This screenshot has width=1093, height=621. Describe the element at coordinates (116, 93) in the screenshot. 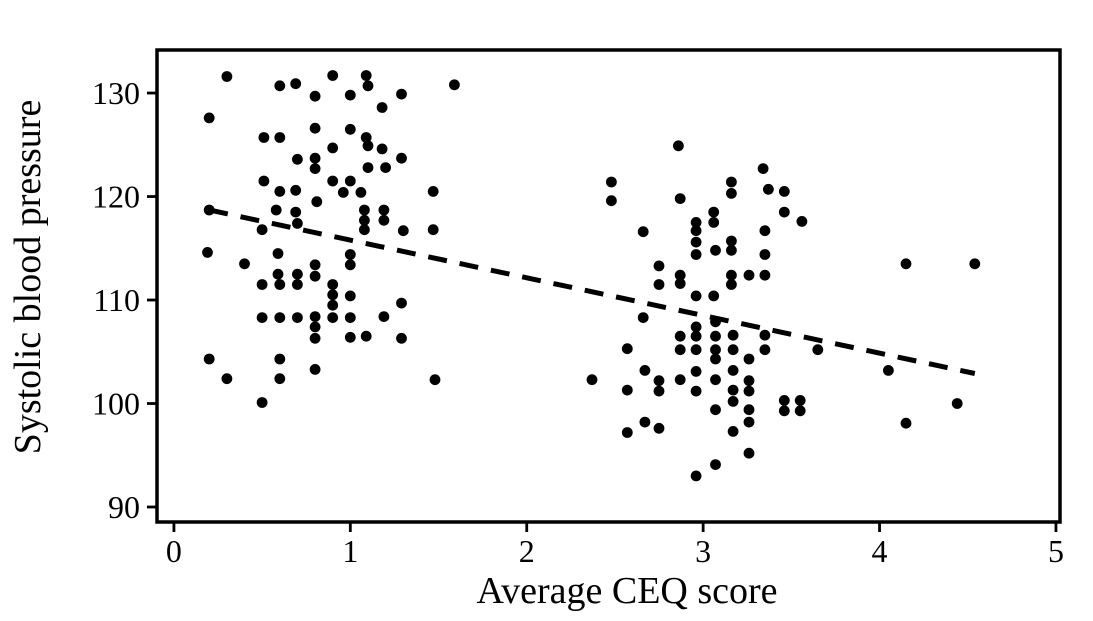

I see `y-tick-label: 130` at that location.